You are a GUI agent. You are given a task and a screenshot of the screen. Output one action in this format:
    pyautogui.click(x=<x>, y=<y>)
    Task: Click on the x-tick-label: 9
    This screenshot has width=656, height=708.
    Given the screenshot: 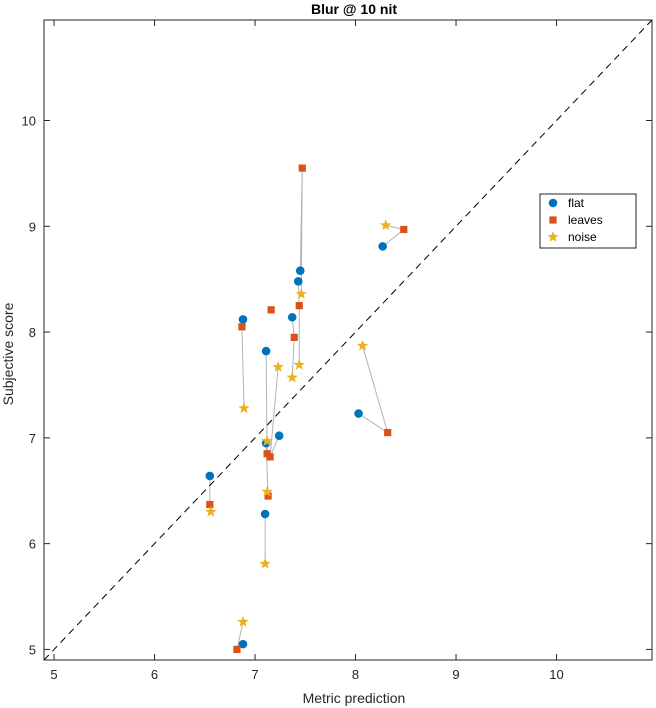 What is the action you would take?
    pyautogui.click(x=455, y=674)
    